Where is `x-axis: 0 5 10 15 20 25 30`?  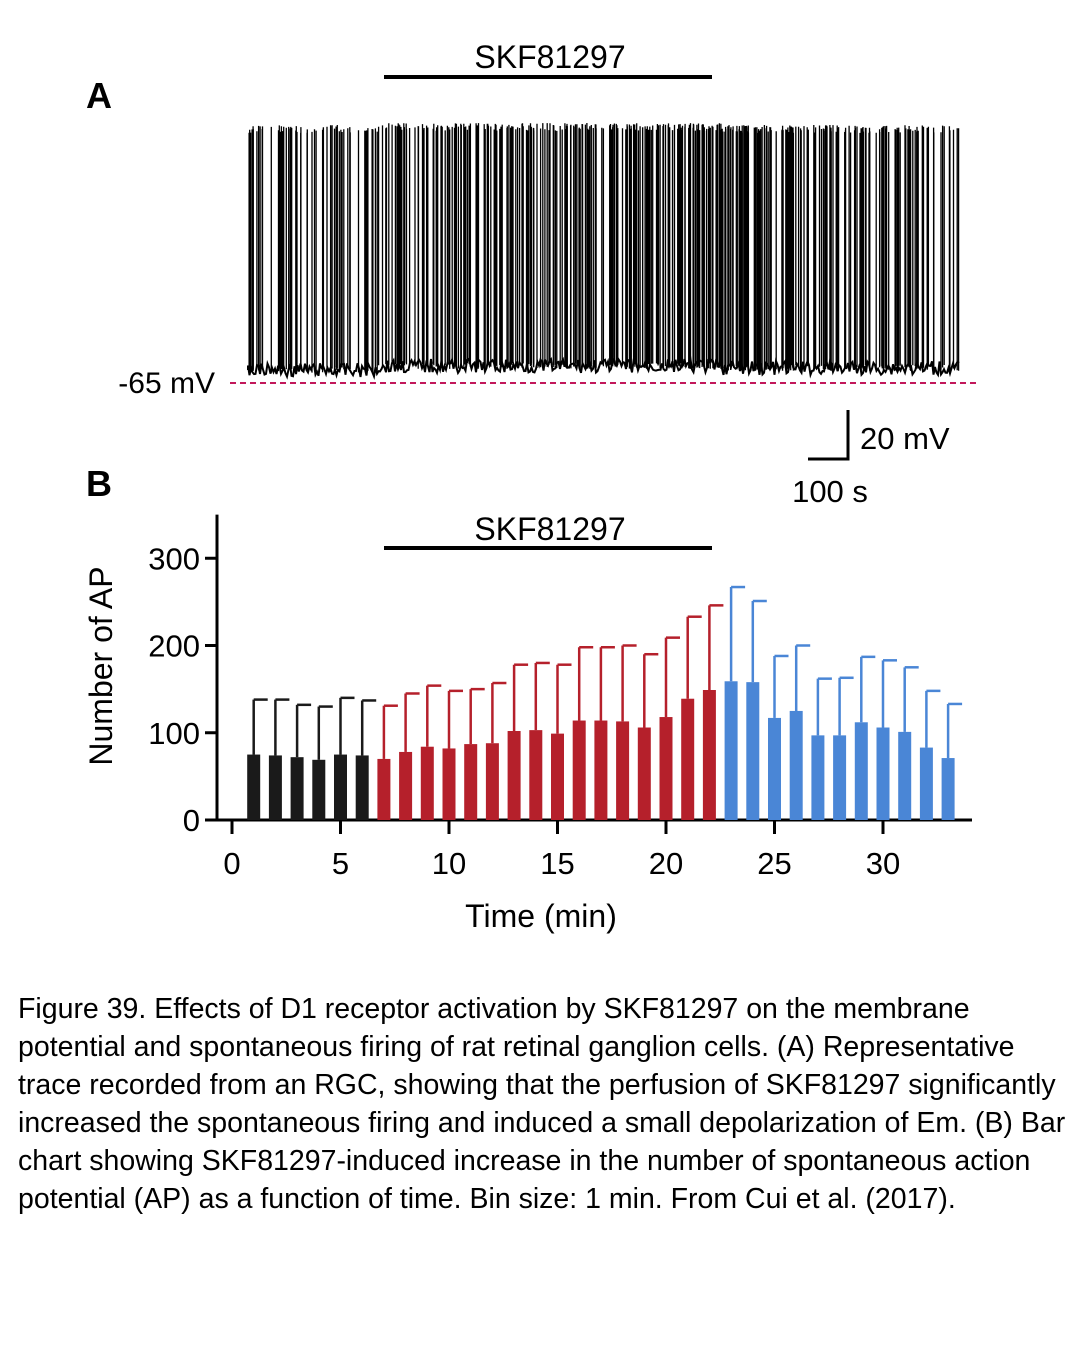 x-axis: 0 5 10 15 20 25 30 is located at coordinates (594, 849).